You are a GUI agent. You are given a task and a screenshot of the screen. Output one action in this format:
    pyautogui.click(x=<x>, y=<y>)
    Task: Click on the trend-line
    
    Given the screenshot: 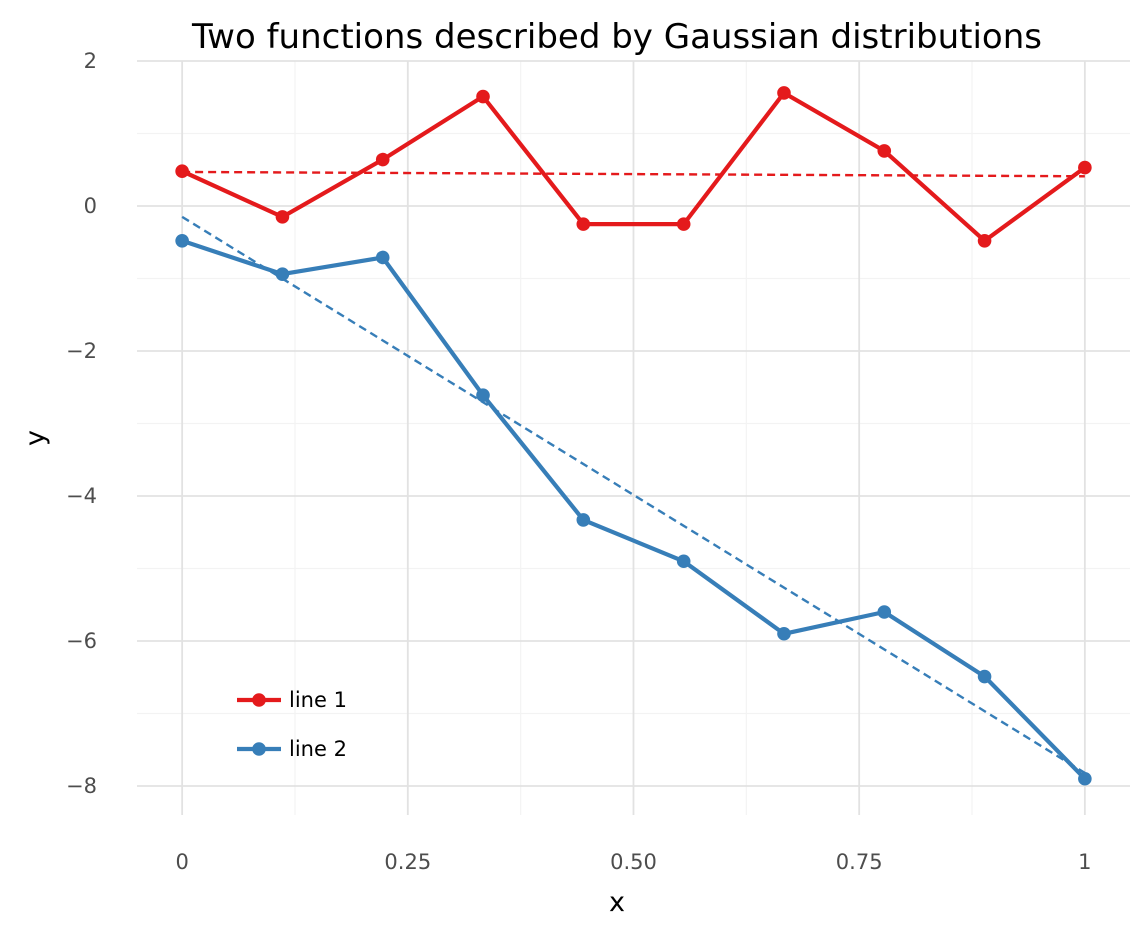 What is the action you would take?
    pyautogui.click(x=633, y=174)
    